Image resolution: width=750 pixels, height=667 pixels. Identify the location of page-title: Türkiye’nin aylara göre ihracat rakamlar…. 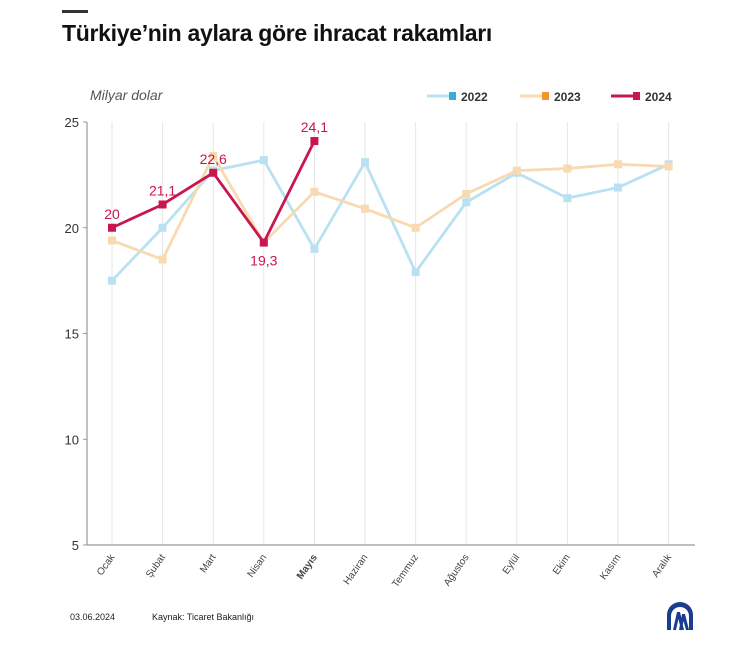
(277, 33).